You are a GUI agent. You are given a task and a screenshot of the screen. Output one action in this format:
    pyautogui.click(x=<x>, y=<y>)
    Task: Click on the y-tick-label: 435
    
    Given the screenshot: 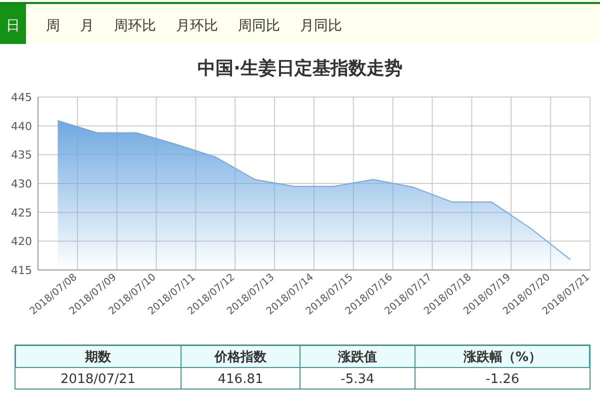 What is the action you would take?
    pyautogui.click(x=21, y=155)
    